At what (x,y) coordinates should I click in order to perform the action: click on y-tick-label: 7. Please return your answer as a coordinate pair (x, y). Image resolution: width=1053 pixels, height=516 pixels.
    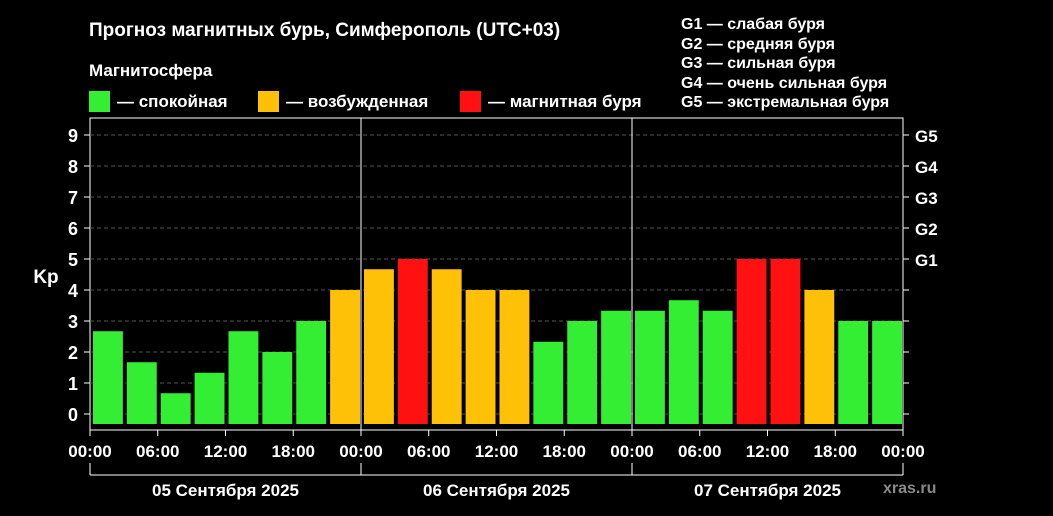
    Looking at the image, I should click on (73, 198).